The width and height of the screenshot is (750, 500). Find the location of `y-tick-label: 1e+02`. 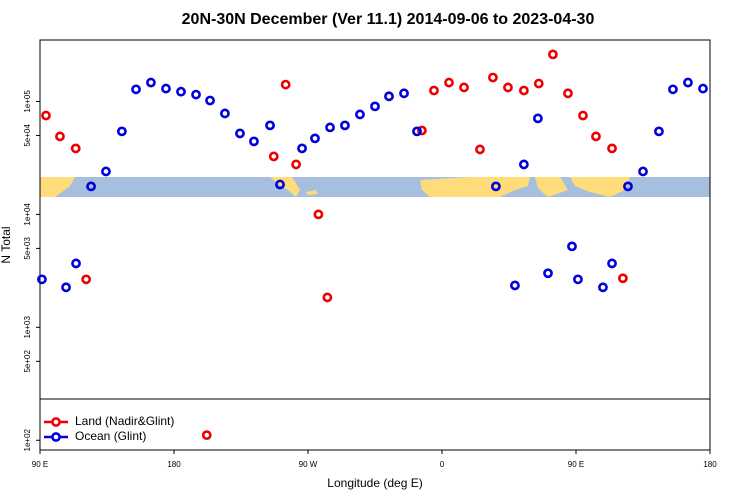

y-tick-label: 1e+02 is located at coordinates (27, 439).